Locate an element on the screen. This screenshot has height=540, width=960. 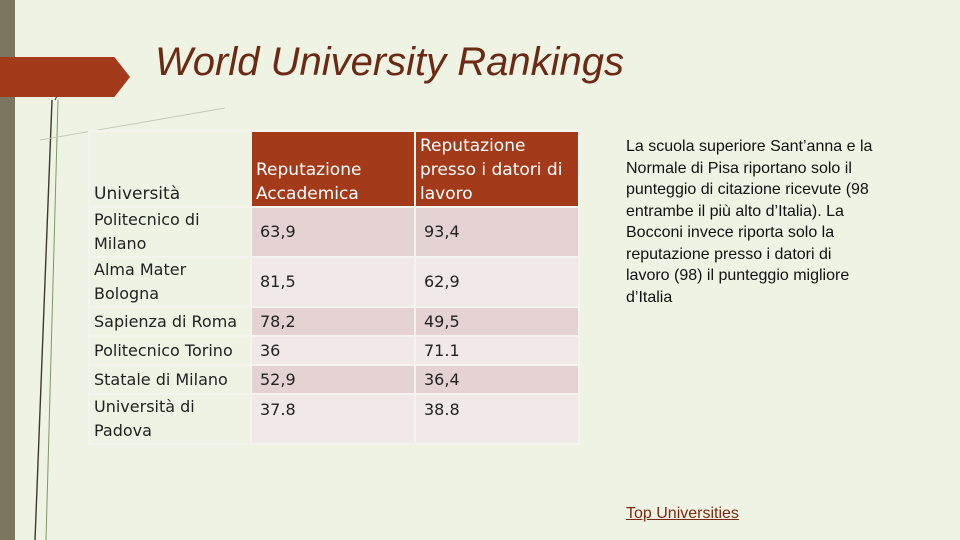
table-row: Politecnico Torino 36 71.1 is located at coordinates (334, 350).